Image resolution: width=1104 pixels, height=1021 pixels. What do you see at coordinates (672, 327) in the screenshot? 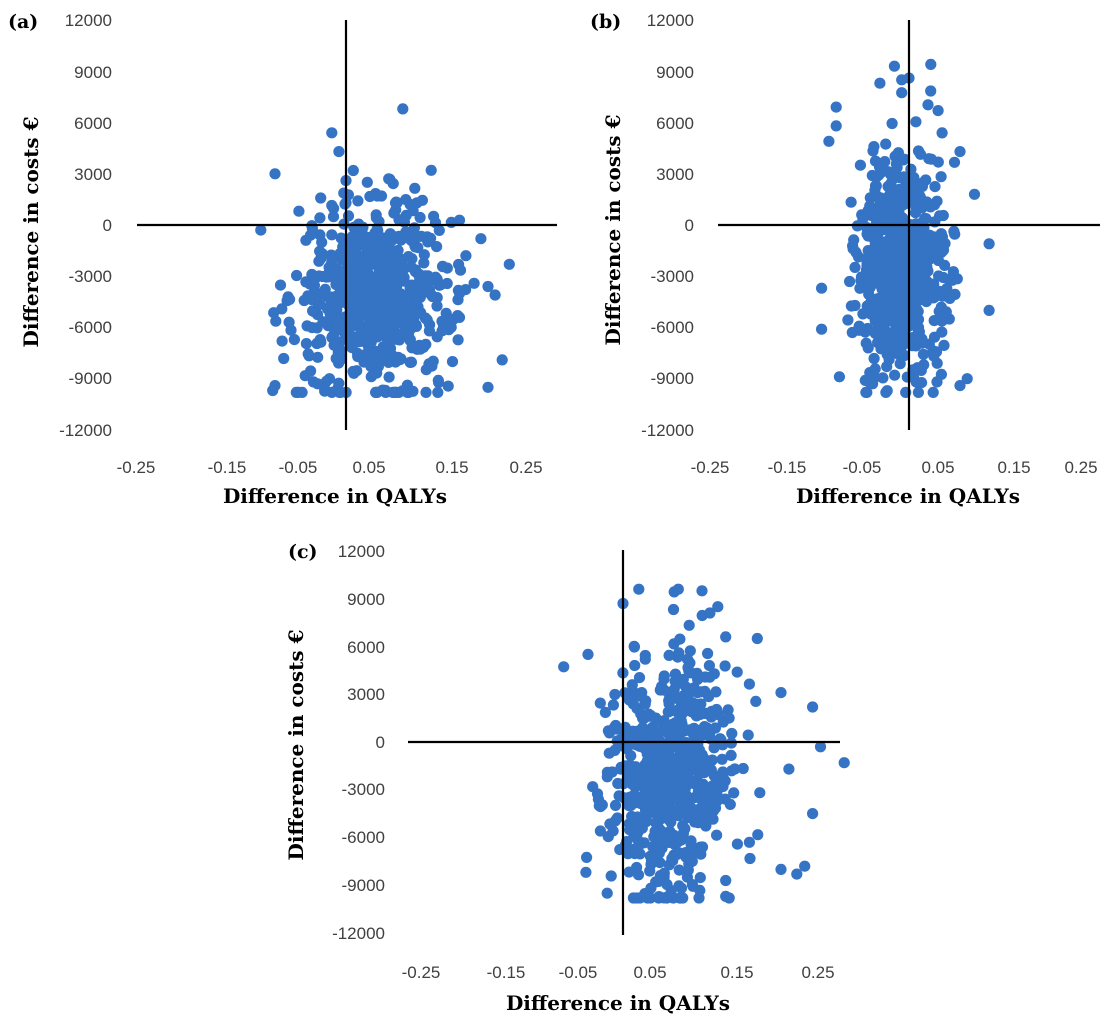
I see `y-tick-label: -6000` at bounding box center [672, 327].